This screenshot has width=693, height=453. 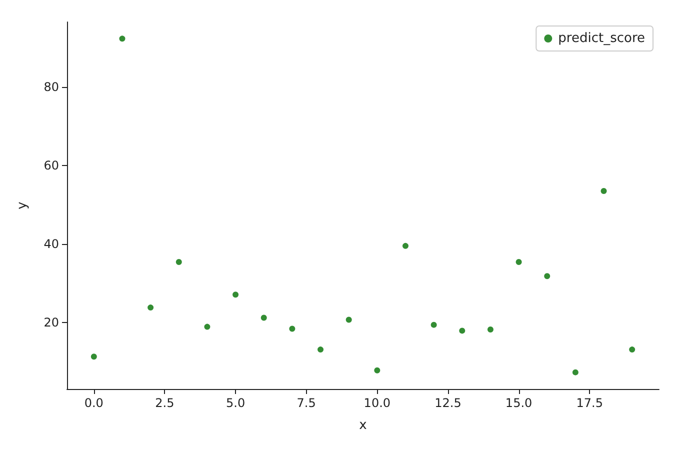 I want to click on legend-label: predict_score, so click(x=602, y=38).